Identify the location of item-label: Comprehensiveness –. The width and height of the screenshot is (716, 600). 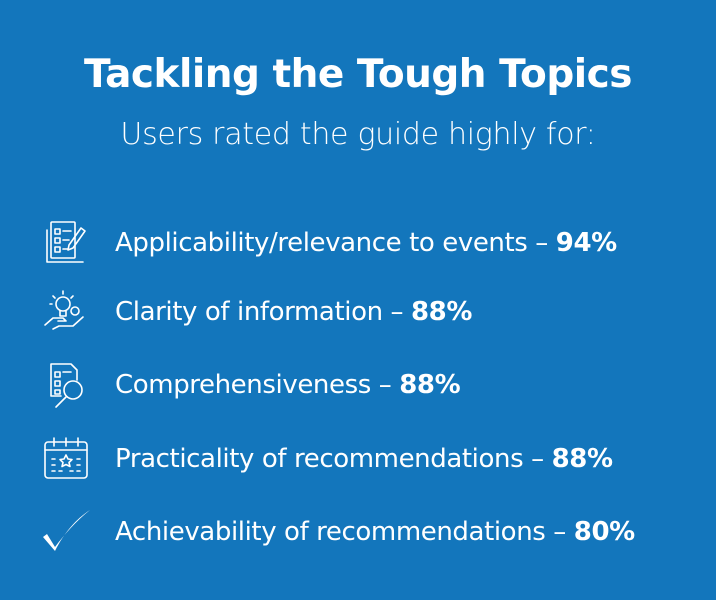
(257, 385).